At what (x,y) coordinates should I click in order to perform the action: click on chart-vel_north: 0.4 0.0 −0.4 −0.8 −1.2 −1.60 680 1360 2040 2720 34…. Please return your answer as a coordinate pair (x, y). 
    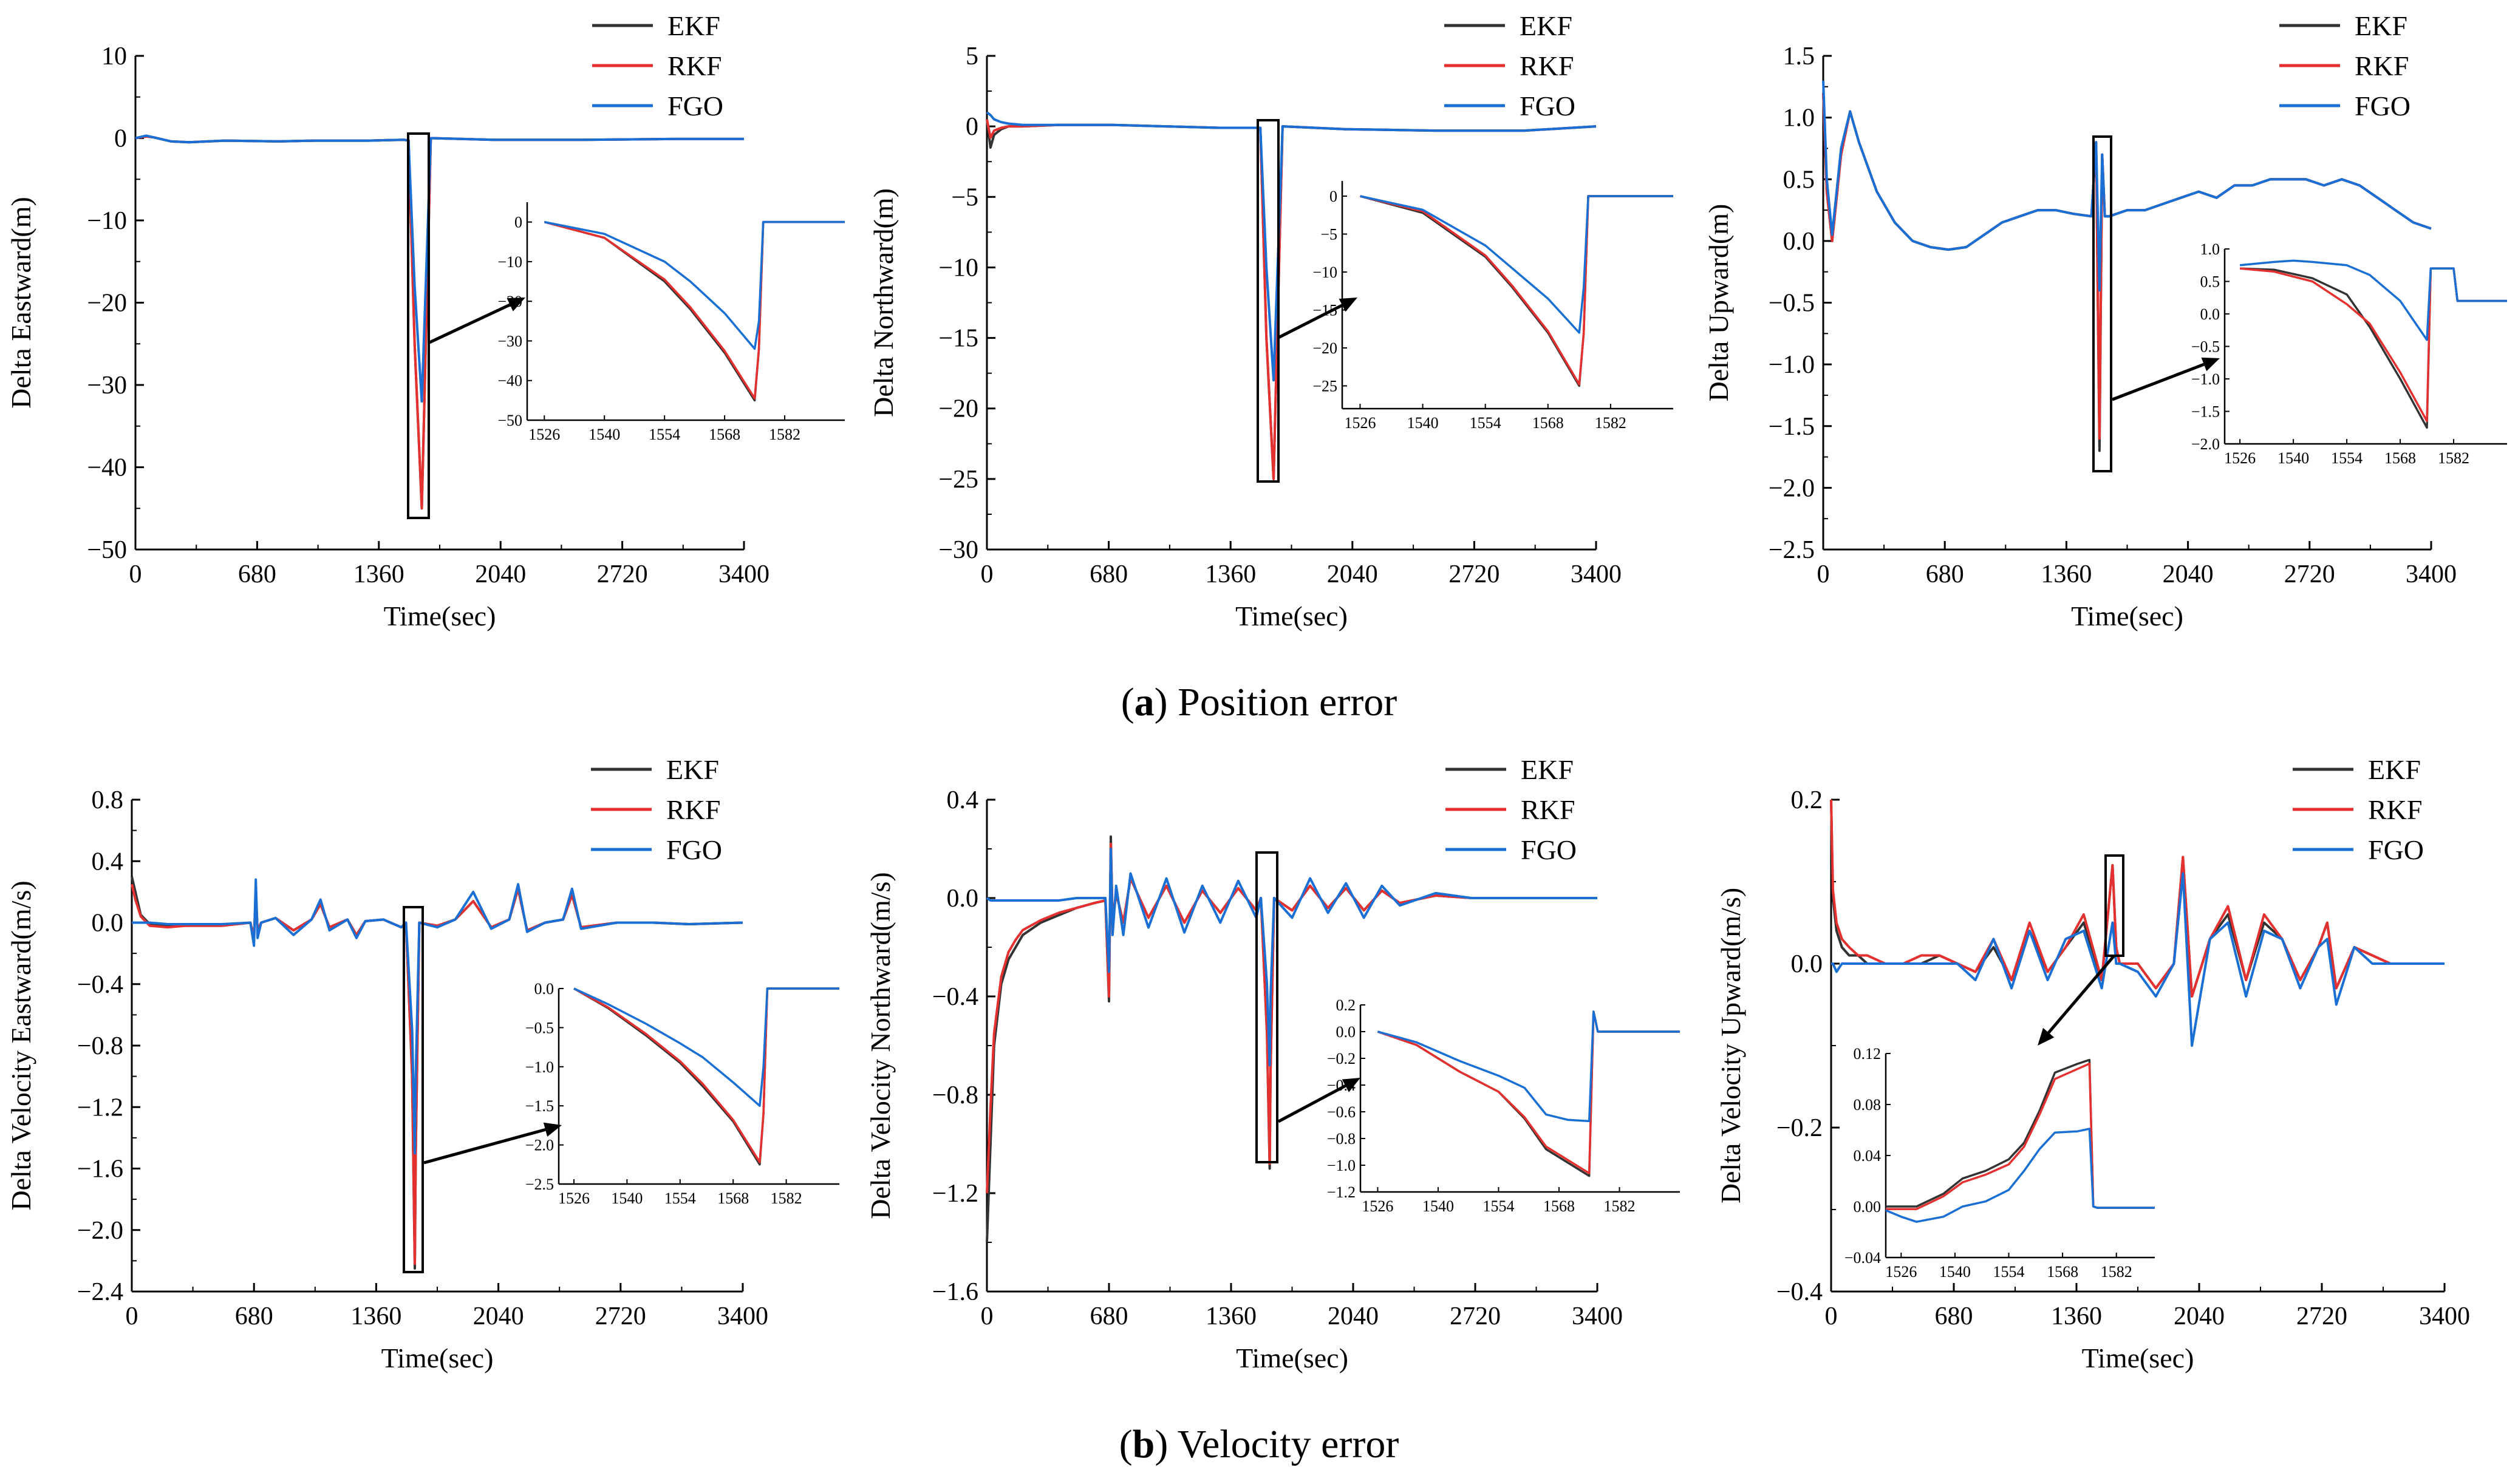
    Looking at the image, I should click on (1272, 1063).